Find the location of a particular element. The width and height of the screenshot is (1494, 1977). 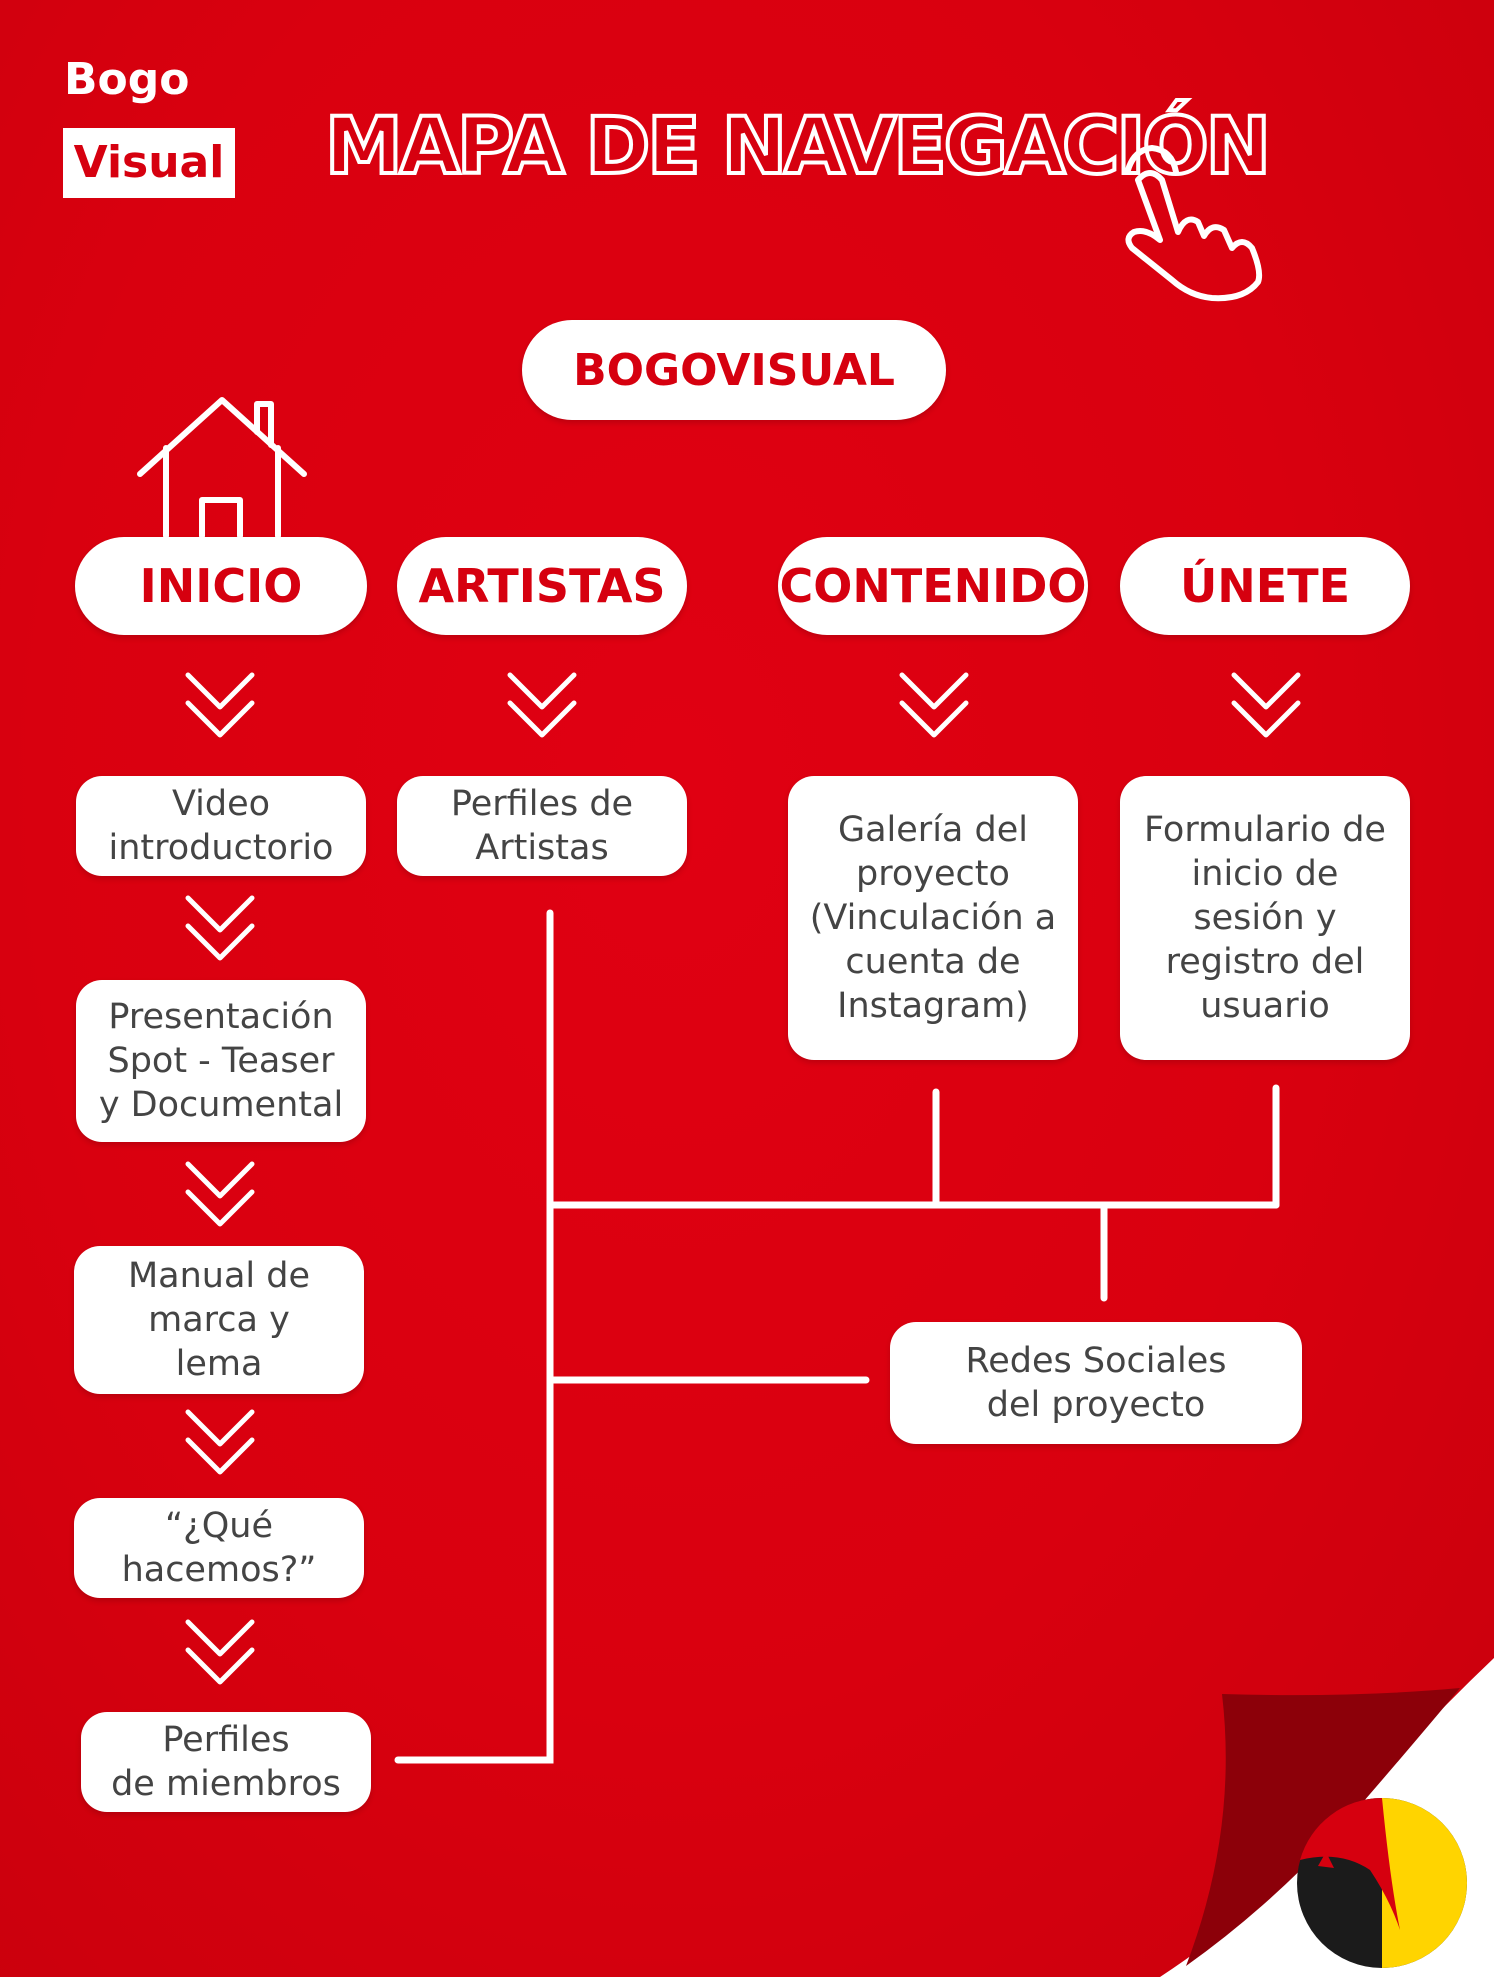

pointer-hand-icon is located at coordinates (1194, 223).